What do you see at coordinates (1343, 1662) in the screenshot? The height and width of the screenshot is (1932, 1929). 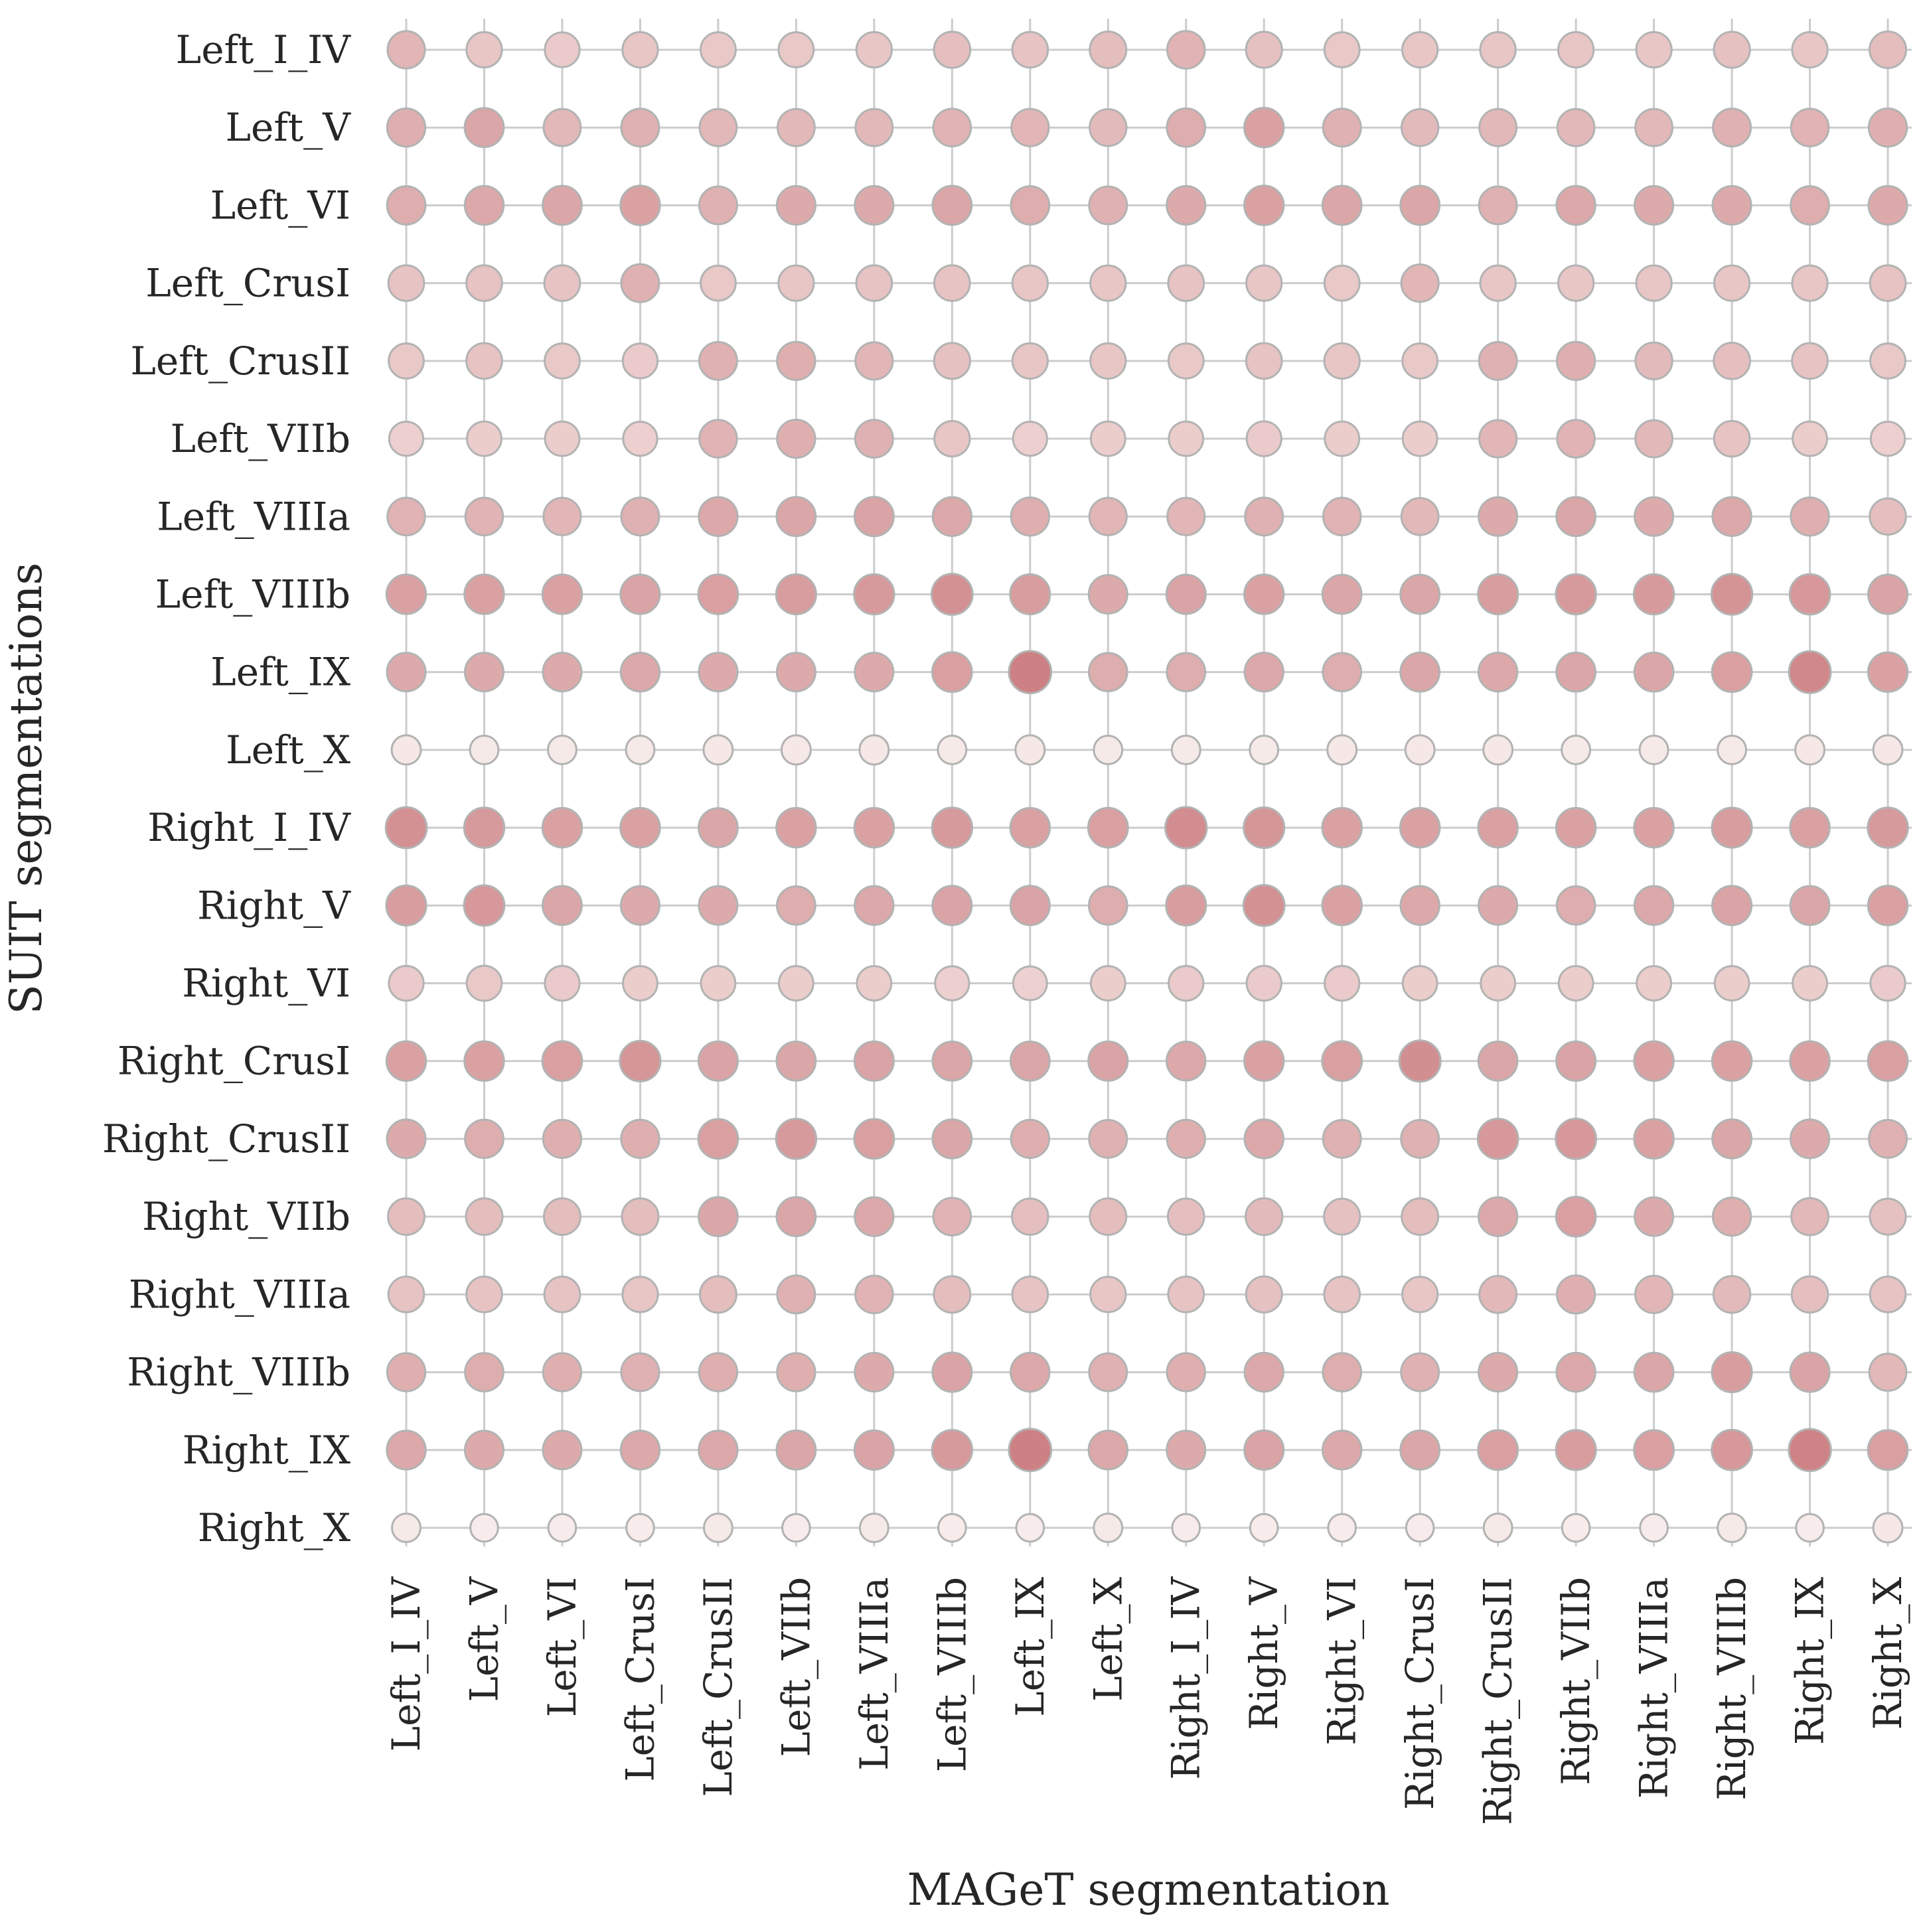 I see `x-tick-label: Right_VI` at bounding box center [1343, 1662].